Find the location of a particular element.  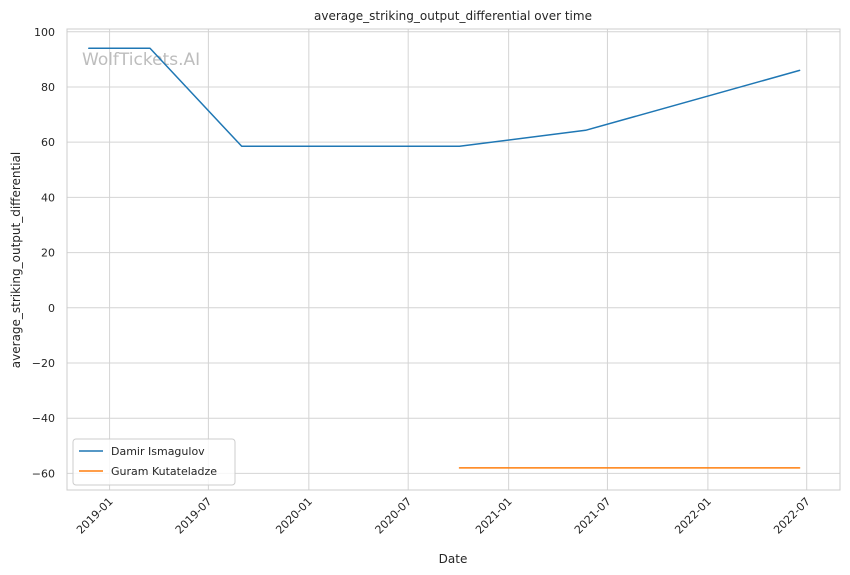

x-tick-label: 2019-01 is located at coordinates (95, 516).